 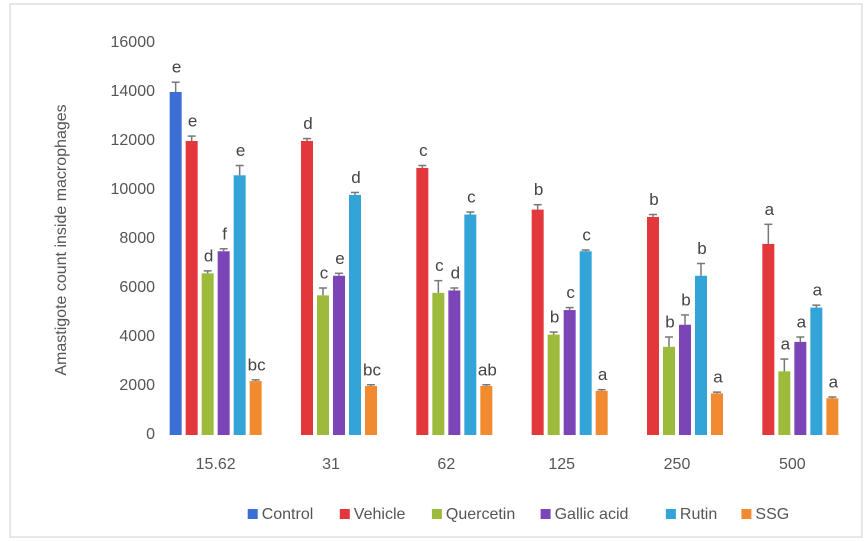 I want to click on y-tick-label: 4000, so click(x=137, y=336).